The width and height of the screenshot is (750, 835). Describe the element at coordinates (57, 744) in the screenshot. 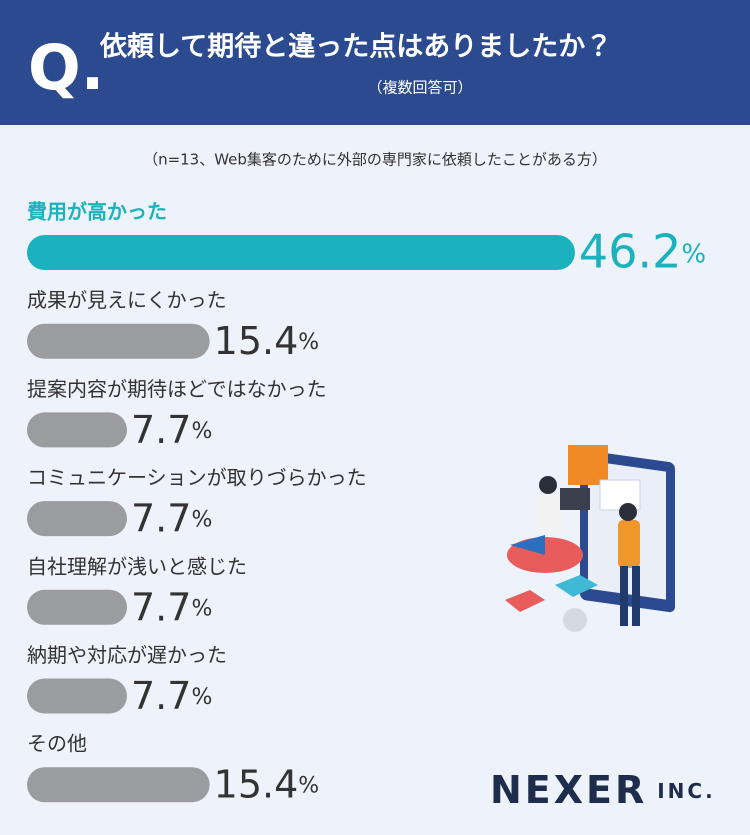

I see `category-label: その他` at that location.